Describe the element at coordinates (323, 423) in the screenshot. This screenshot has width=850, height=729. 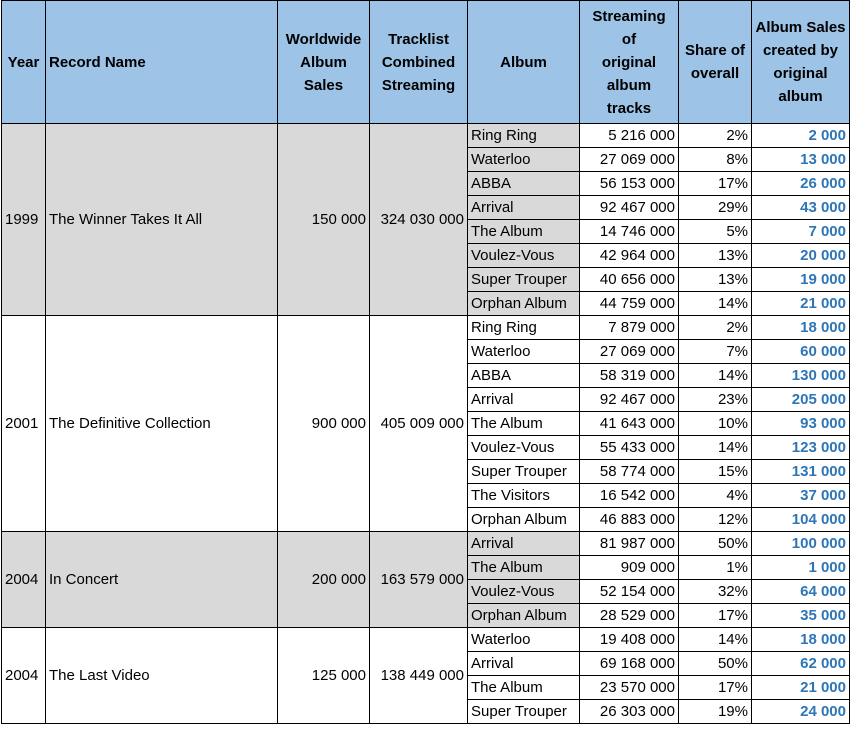
I see `worldwide-sales-cell: 900 000` at that location.